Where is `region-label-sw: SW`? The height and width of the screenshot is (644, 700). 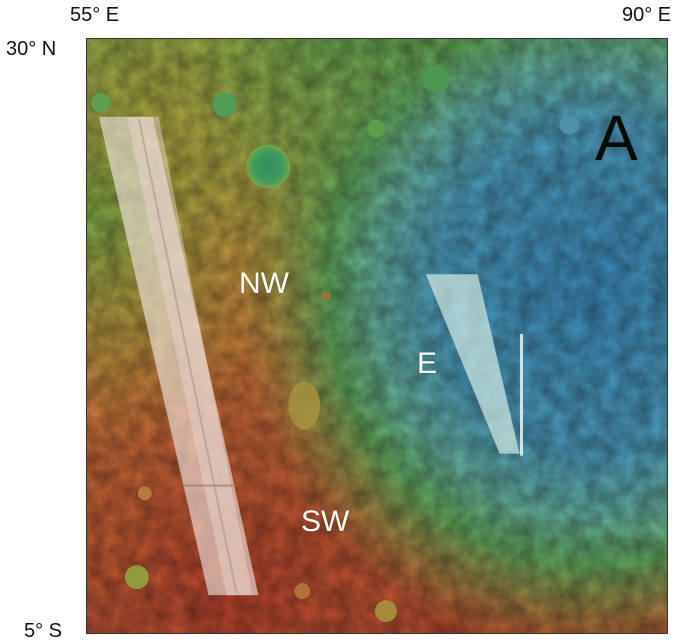 region-label-sw: SW is located at coordinates (325, 521).